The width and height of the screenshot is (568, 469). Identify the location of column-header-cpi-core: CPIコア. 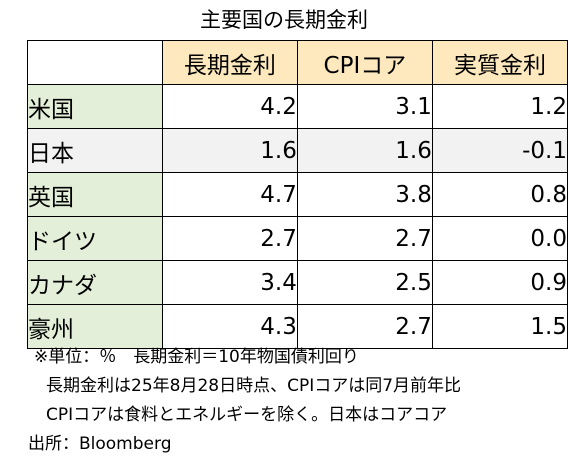
(364, 62).